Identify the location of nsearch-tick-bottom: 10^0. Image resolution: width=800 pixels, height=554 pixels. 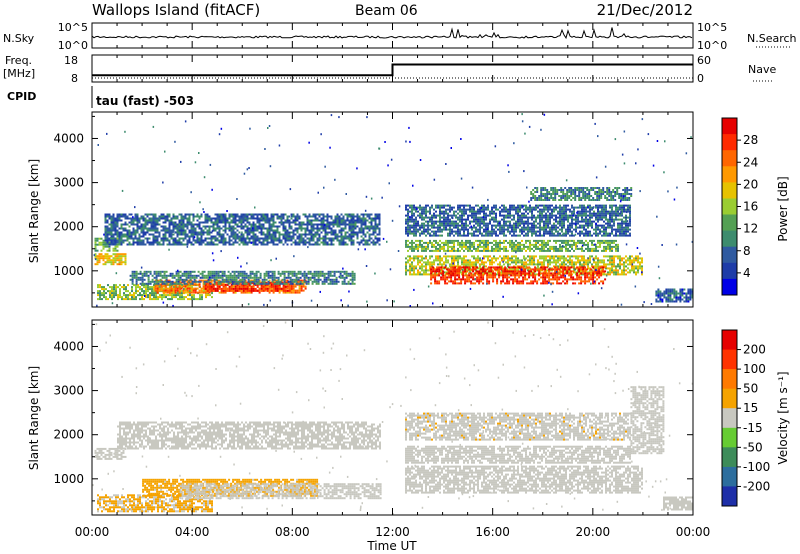
(712, 45).